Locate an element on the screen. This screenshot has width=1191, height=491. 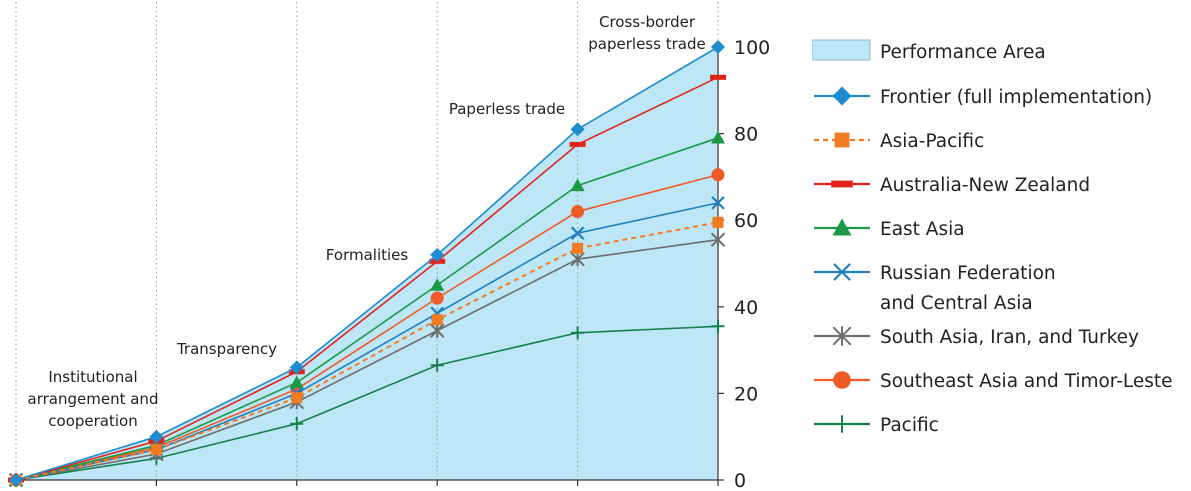
category-label: Institutional arrangement and cooperation is located at coordinates (93, 399).